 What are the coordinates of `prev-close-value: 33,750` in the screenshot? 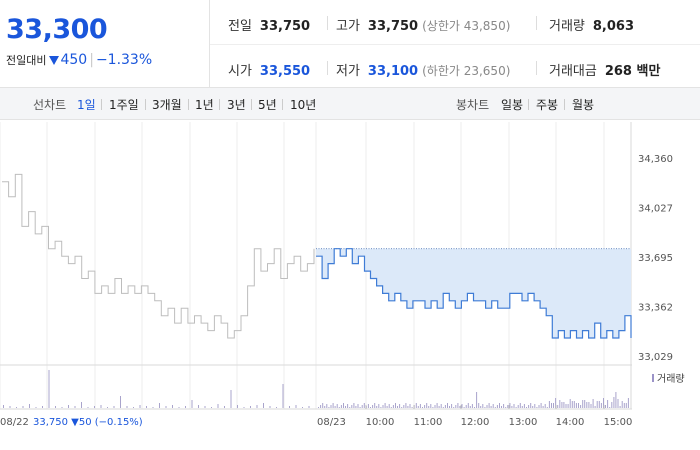 It's located at (285, 26).